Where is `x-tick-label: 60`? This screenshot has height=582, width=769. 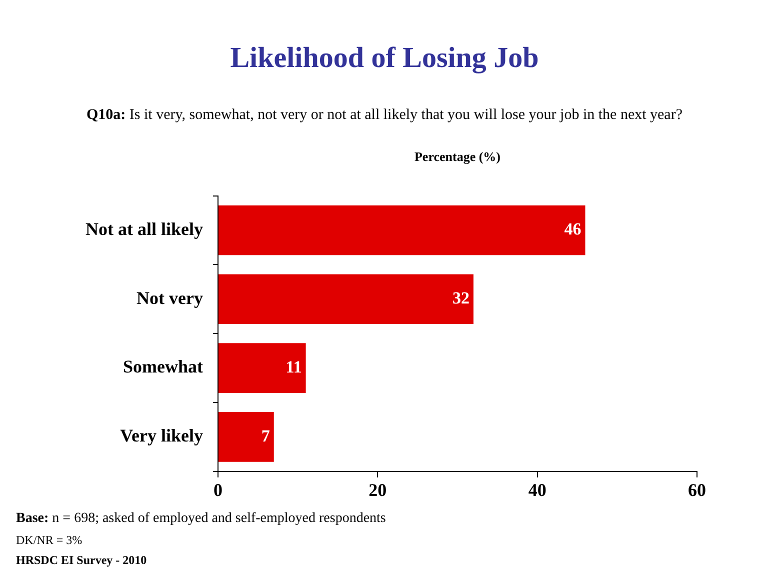 x-tick-label: 60 is located at coordinates (697, 490).